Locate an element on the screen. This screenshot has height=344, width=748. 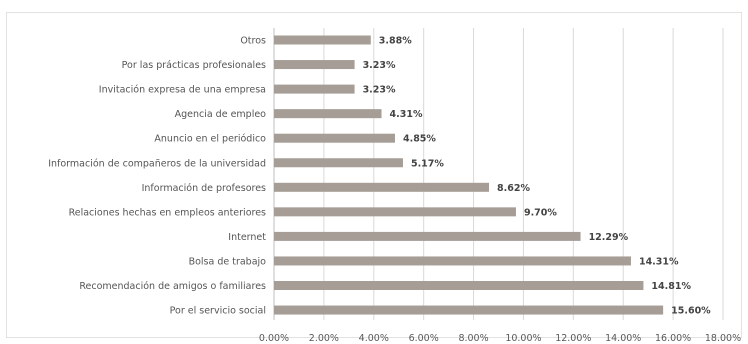
value-label: 4.31% is located at coordinates (406, 114).